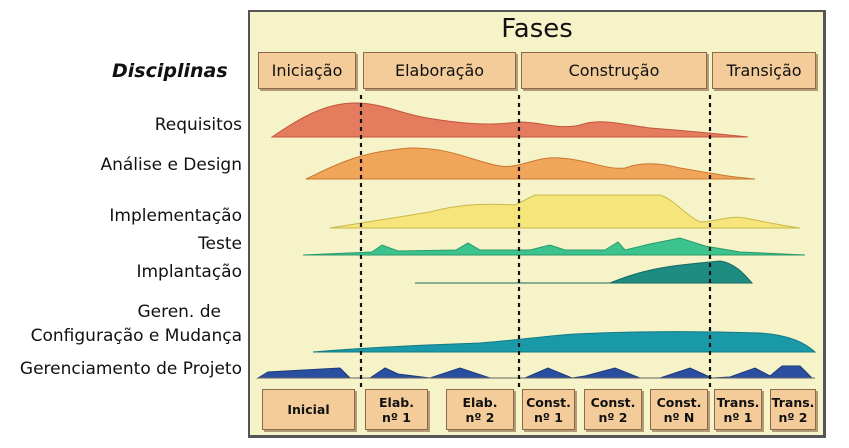 This screenshot has width=849, height=448. Describe the element at coordinates (307, 70) in the screenshot. I see `phase-iniciacao: Iniciação` at that location.